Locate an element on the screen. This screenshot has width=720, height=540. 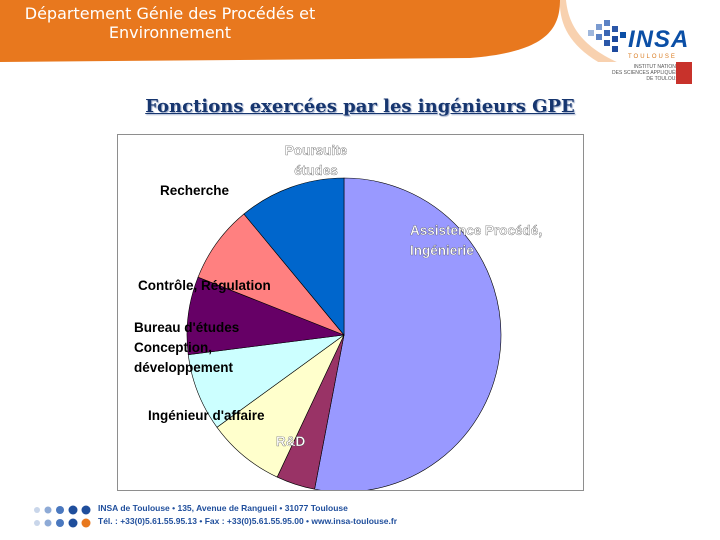
header-band is located at coordinates (308, 31).